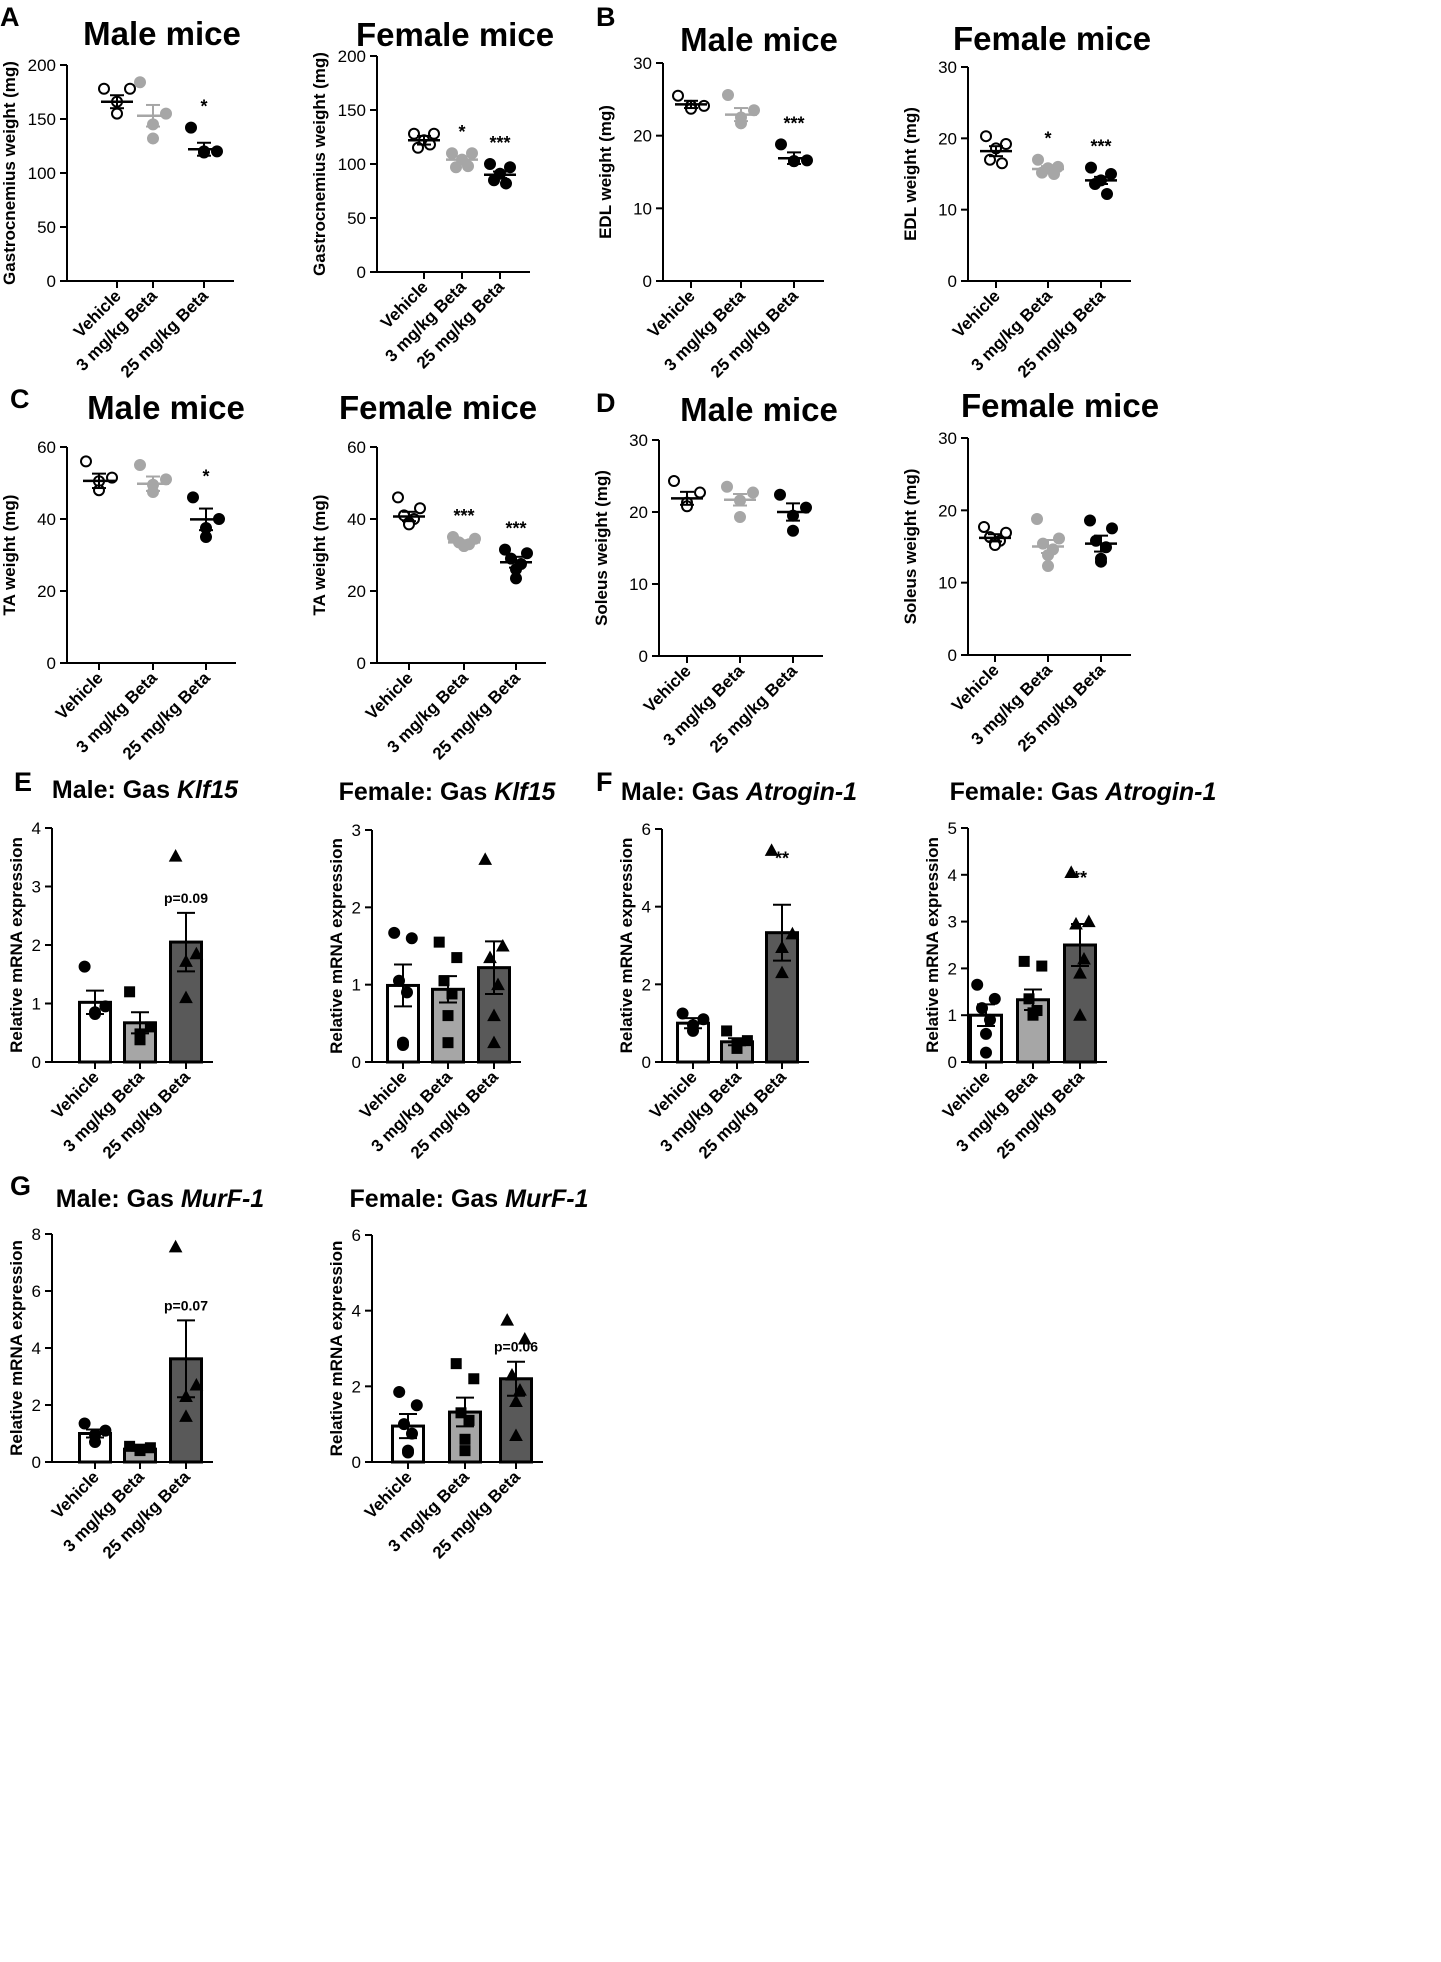 This screenshot has width=1441, height=1962. Describe the element at coordinates (319, 164) in the screenshot. I see `y-axis-title: Gastrocnemius weight (mg)` at that location.